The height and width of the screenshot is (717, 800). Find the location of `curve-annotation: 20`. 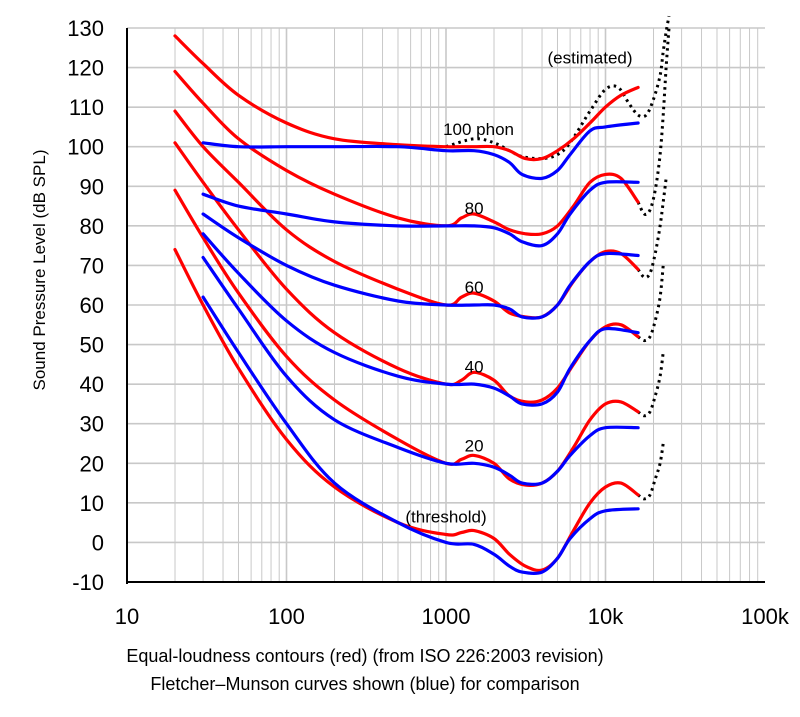

curve-annotation: 20 is located at coordinates (474, 445).